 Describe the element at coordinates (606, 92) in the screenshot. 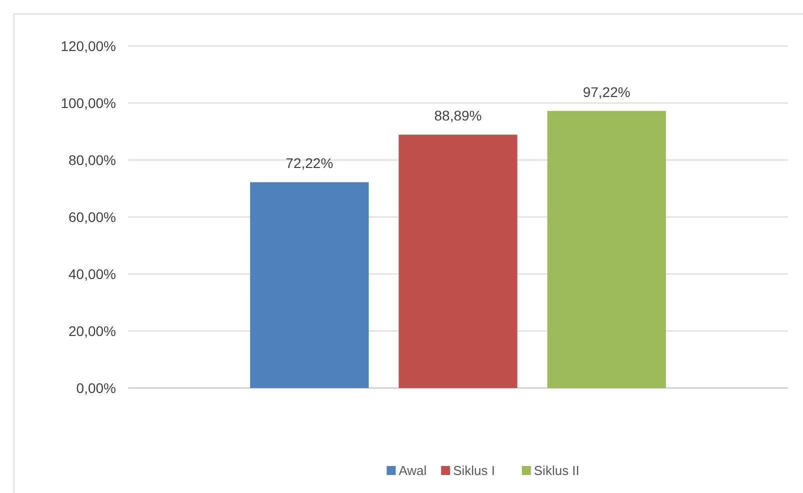

I see `data-label: 97,22%` at that location.